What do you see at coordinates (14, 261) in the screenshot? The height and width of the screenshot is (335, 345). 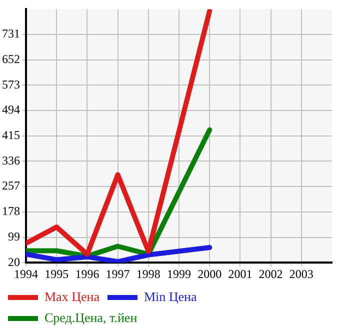 I see `y-tick-label: 20` at bounding box center [14, 261].